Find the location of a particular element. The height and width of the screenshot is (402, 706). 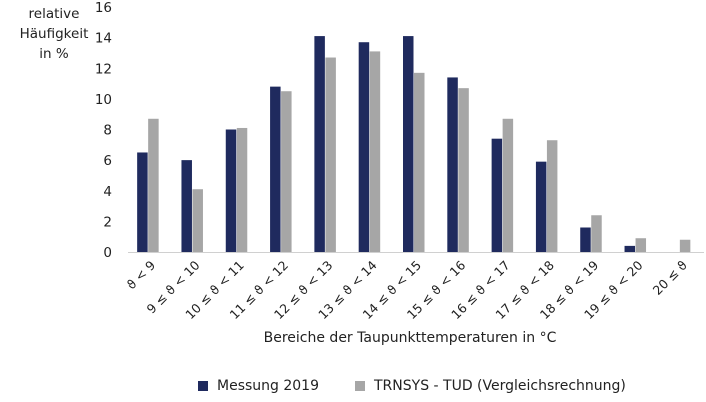

y-tick-label: 2 is located at coordinates (107, 222).